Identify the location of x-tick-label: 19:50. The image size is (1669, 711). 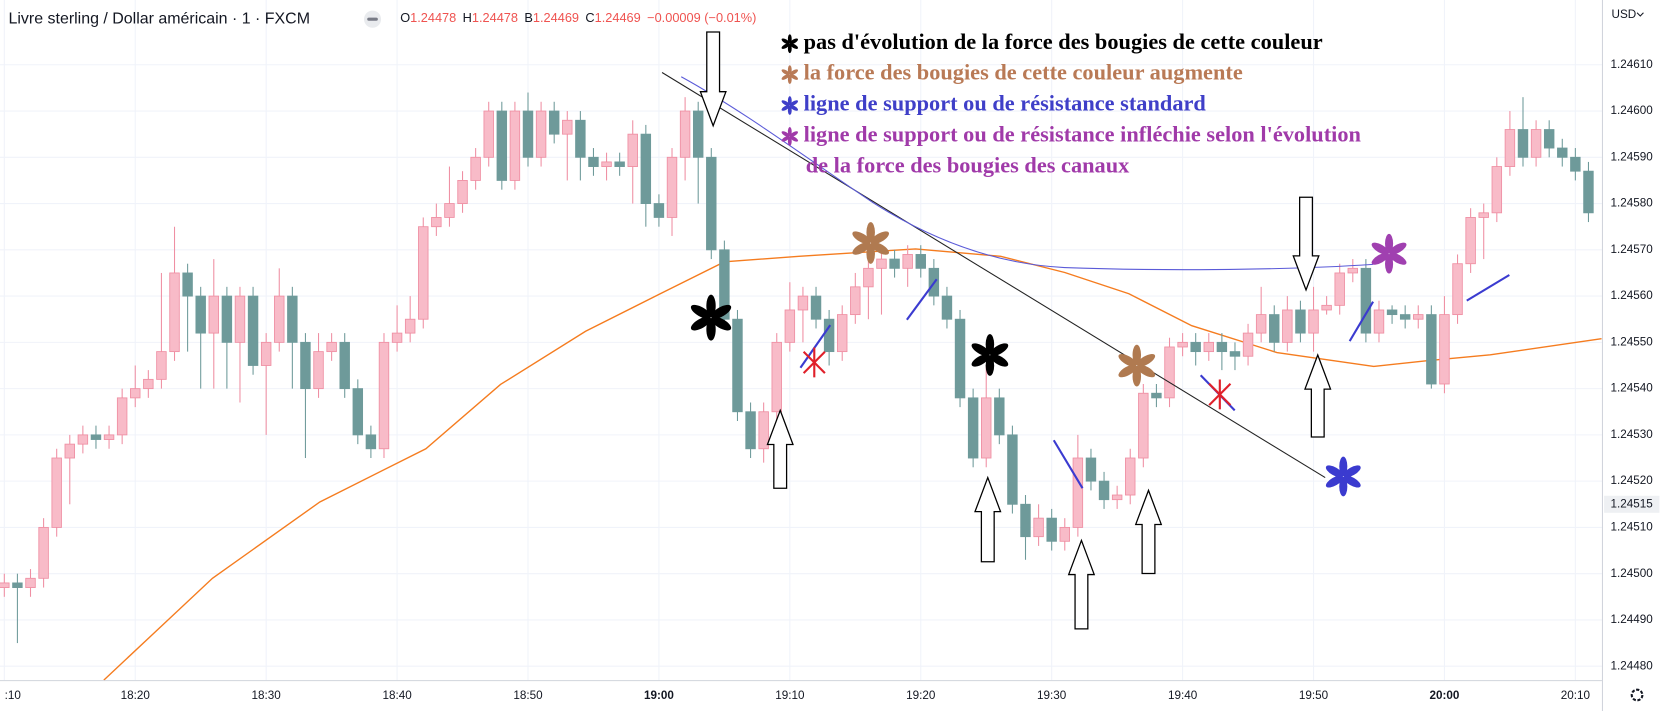
(1314, 695).